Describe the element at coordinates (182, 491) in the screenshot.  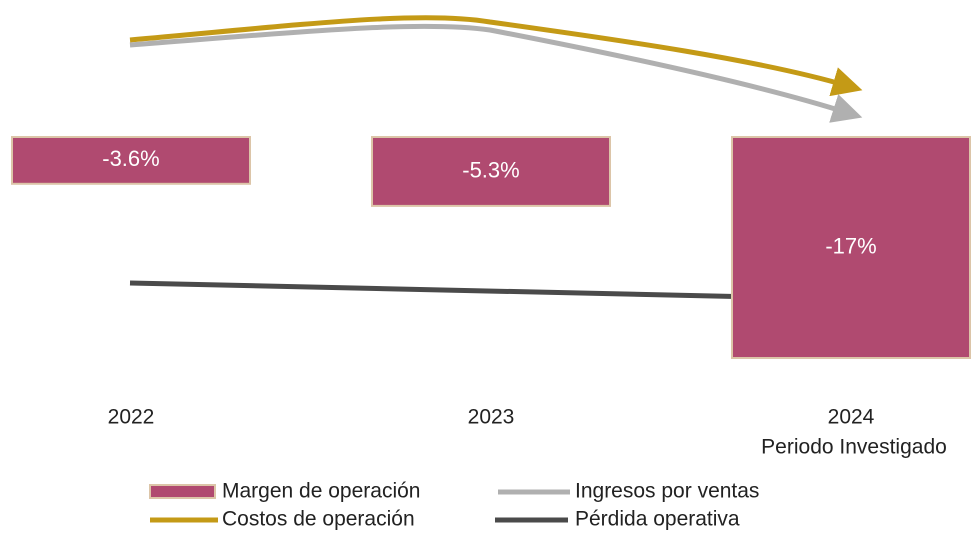
I see `legend-swatch` at that location.